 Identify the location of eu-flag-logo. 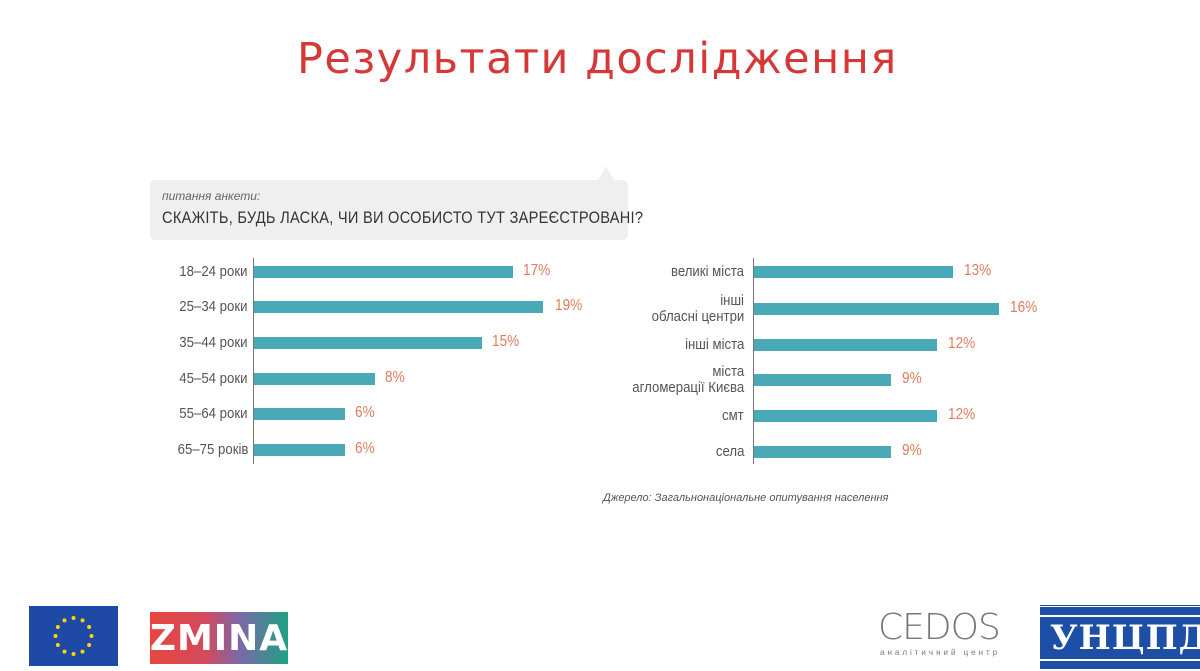
(73, 636).